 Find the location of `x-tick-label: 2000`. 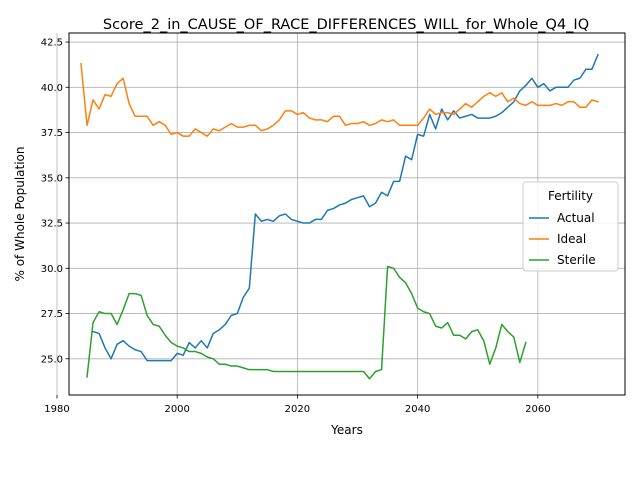

x-tick-label: 2000 is located at coordinates (176, 409).